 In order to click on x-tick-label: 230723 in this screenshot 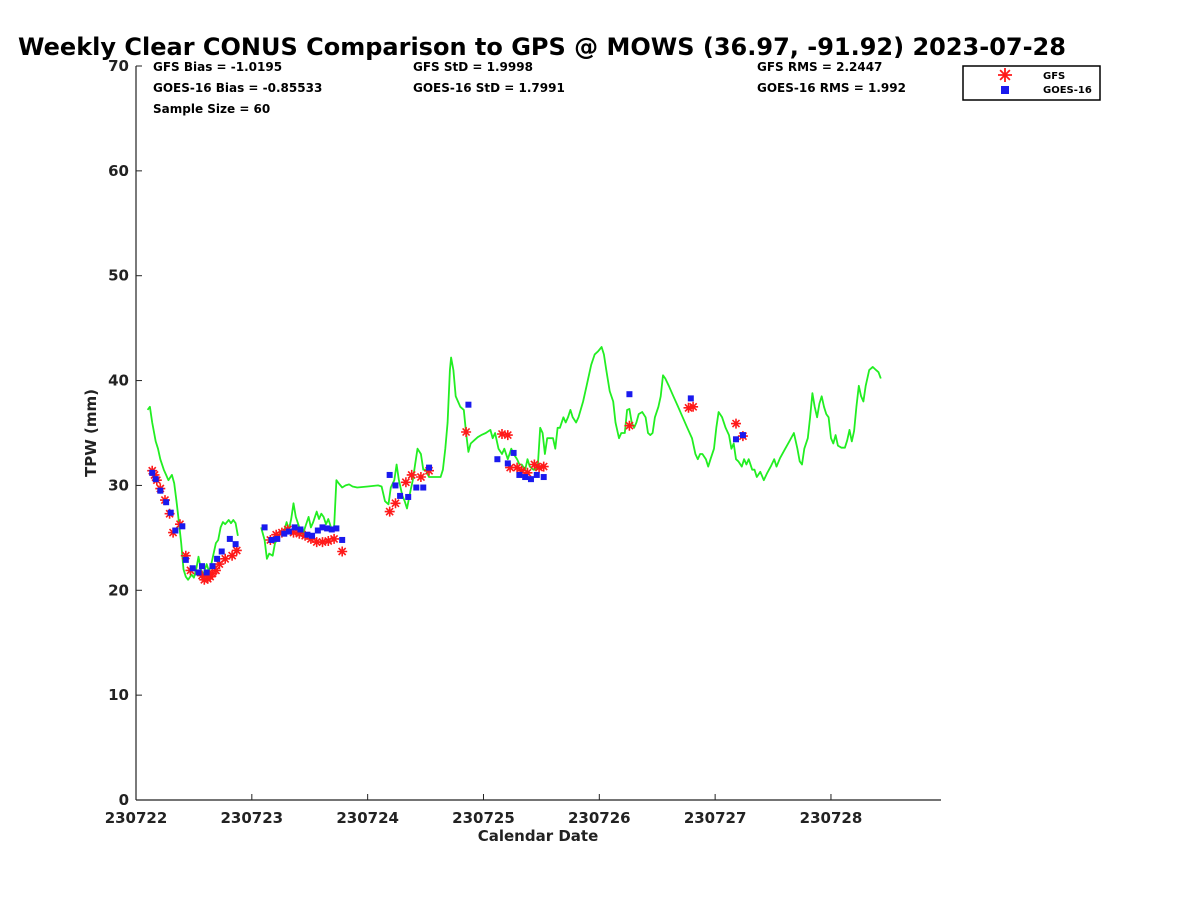, I will do `click(252, 818)`.